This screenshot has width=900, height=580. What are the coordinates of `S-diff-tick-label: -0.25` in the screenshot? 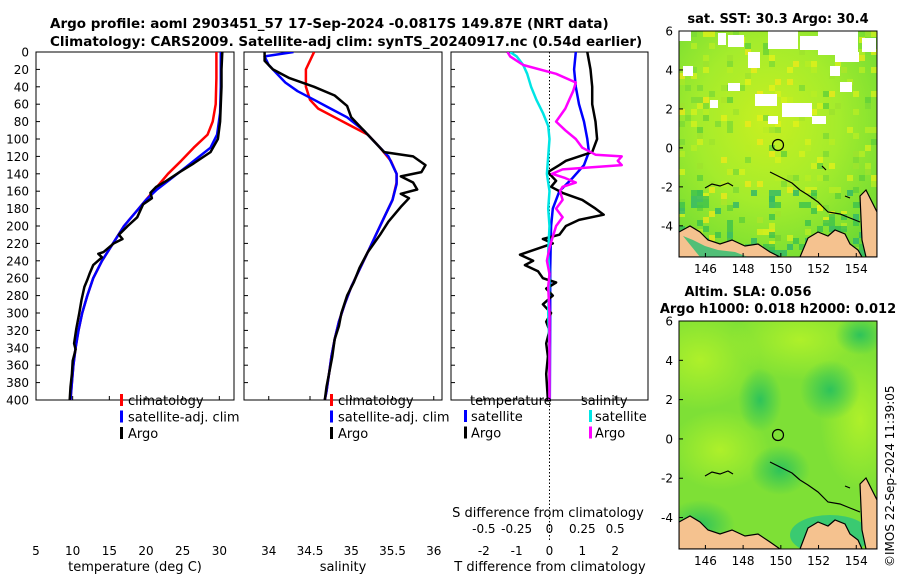 It's located at (516, 529).